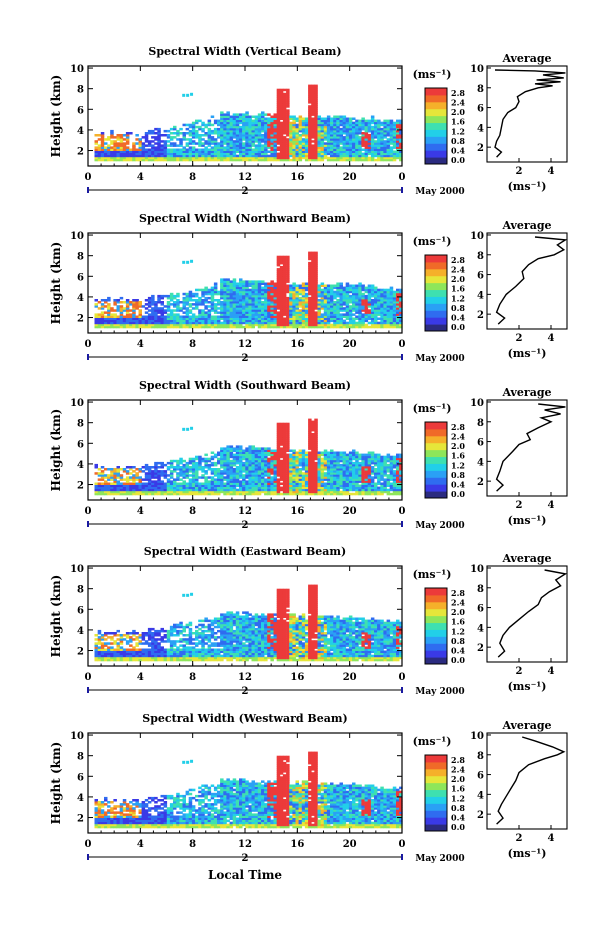 Image resolution: width=616 pixels, height=929 pixels. Describe the element at coordinates (551, 338) in the screenshot. I see `profile-x-tick-label: 4` at that location.